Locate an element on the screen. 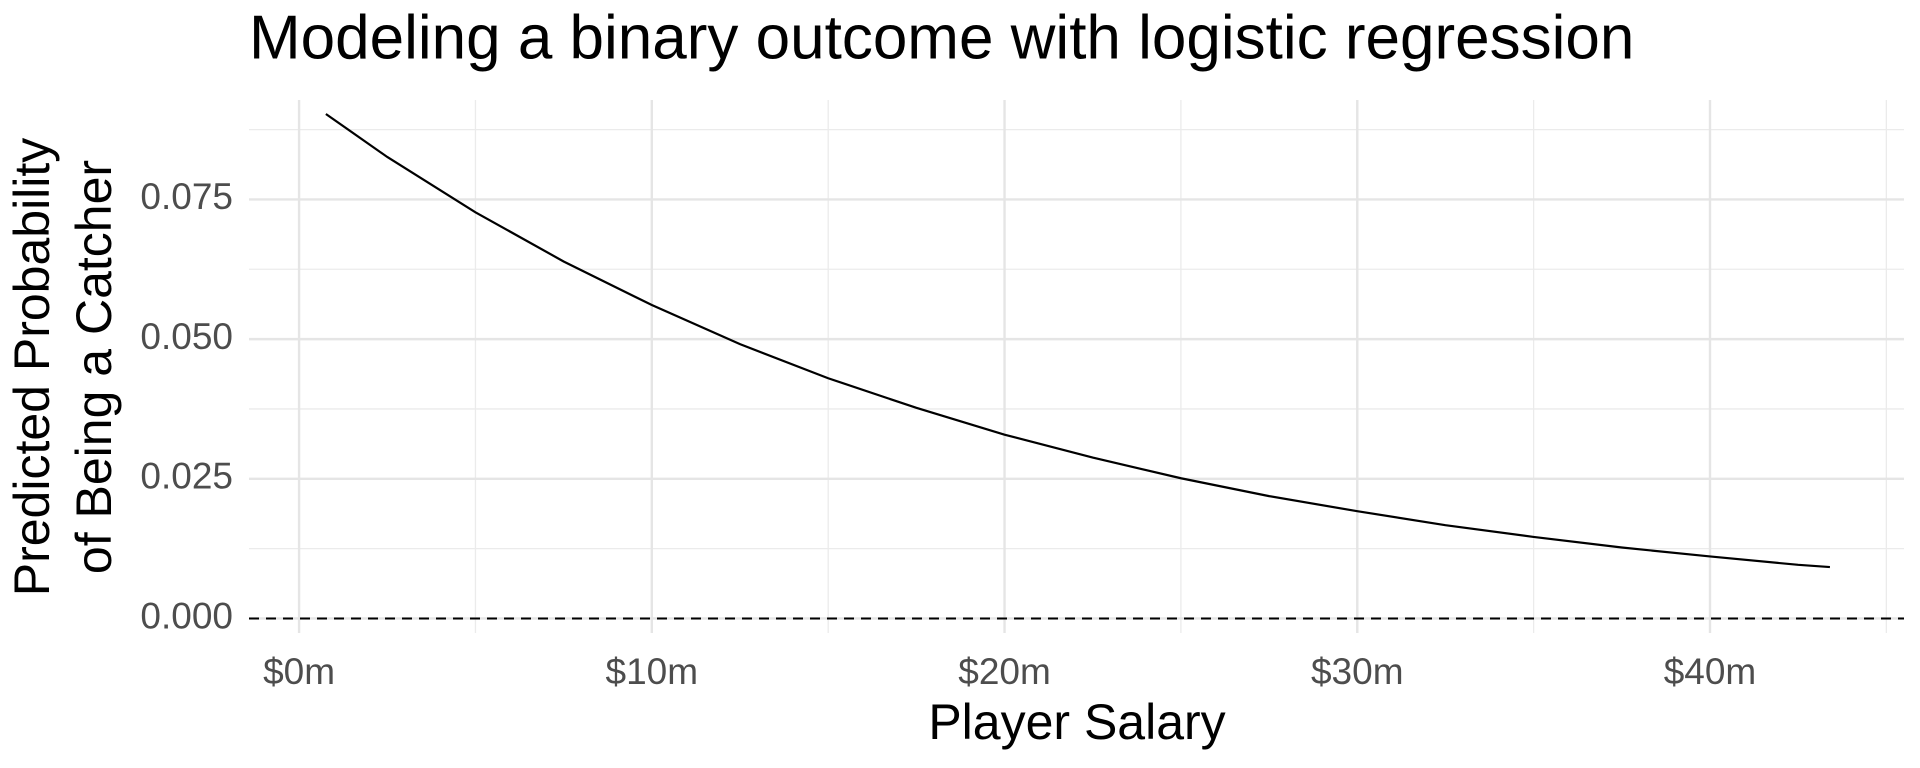  y-tick-label: 0.025 is located at coordinates (186, 476).